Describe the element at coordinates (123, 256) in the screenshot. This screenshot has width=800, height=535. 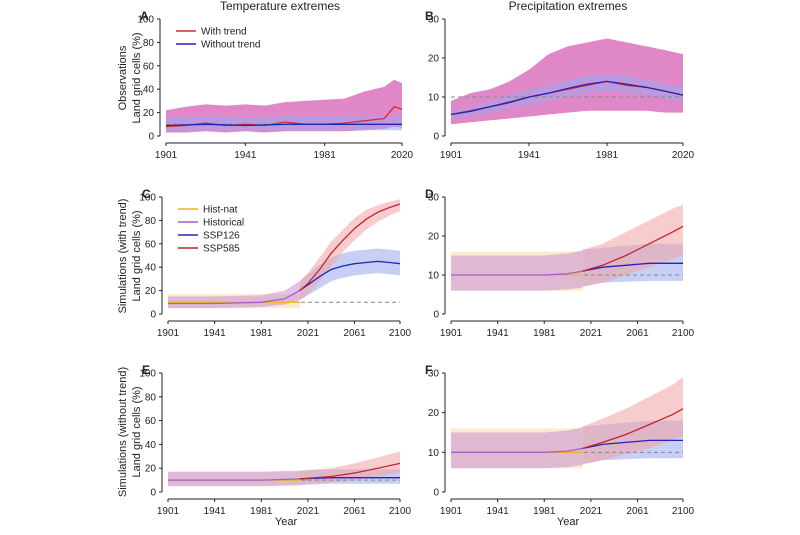
I see `row-b-ylabel-1: Simulations (with trend)` at that location.